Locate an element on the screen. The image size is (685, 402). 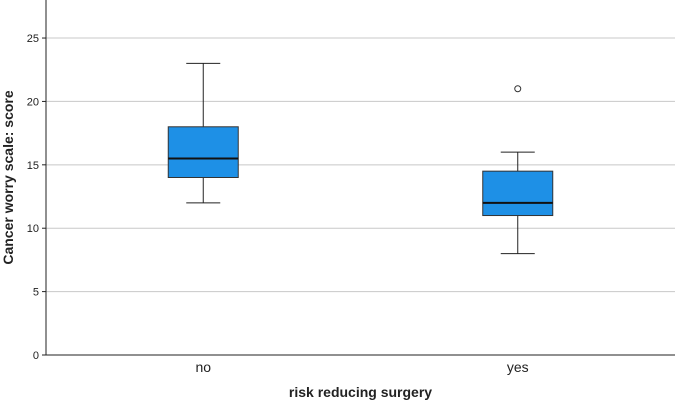
category-label-yes: yes is located at coordinates (518, 367).